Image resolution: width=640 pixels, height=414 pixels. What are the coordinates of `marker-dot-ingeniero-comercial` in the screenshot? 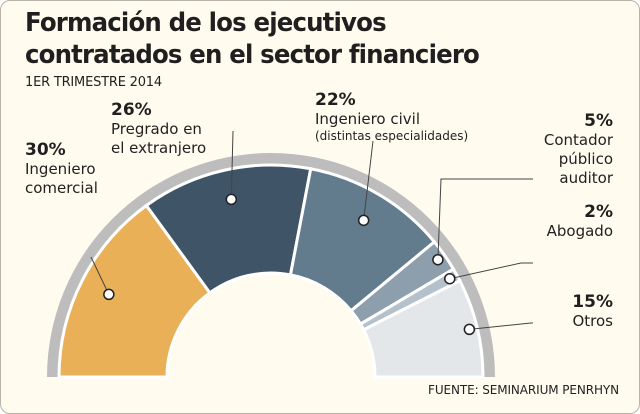 It's located at (109, 294).